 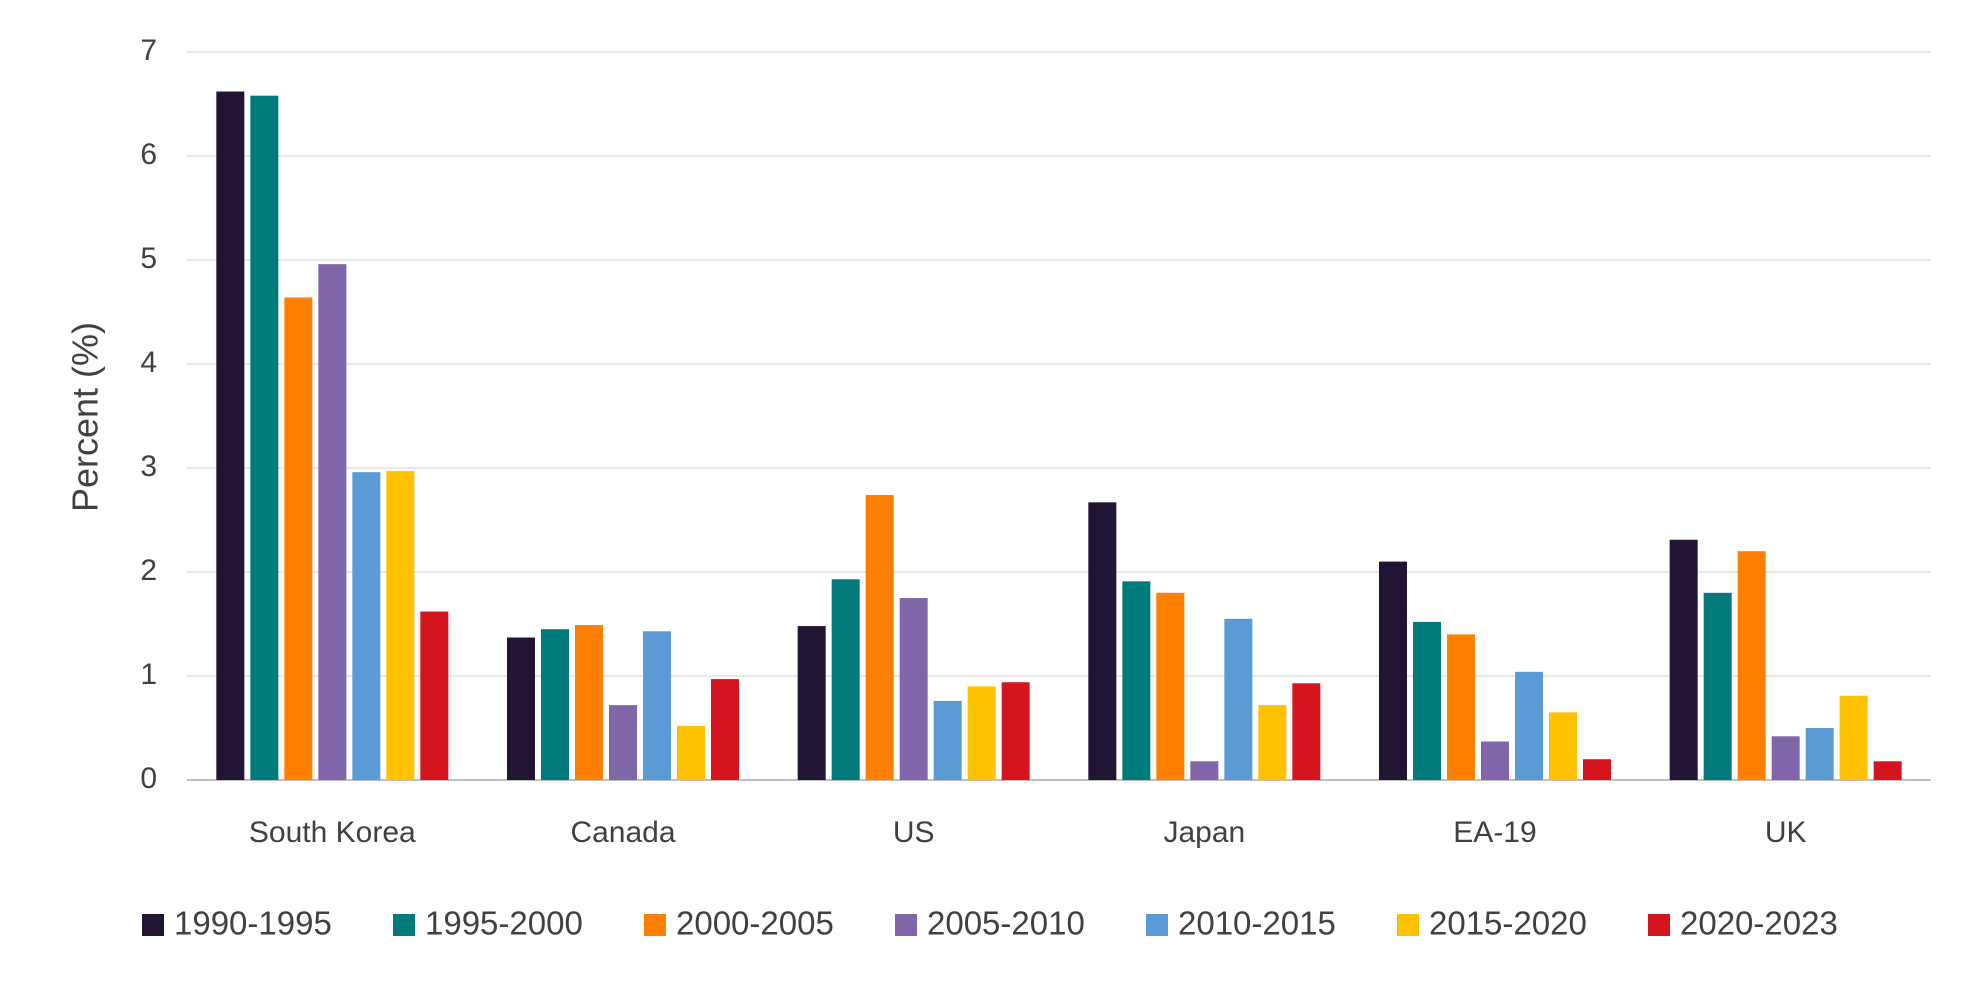 What do you see at coordinates (148, 778) in the screenshot?
I see `y-tick-label: 0` at bounding box center [148, 778].